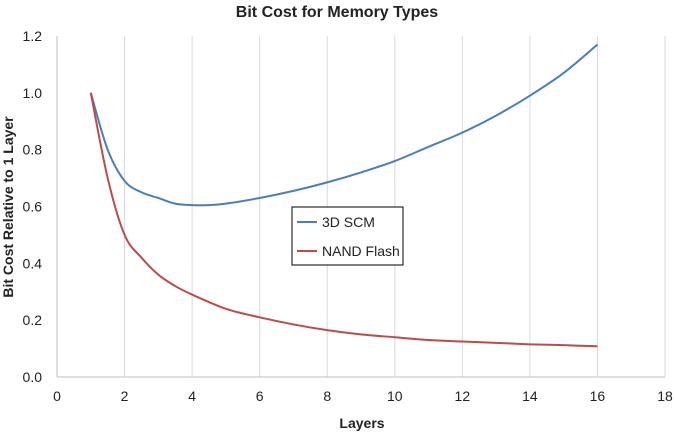  What do you see at coordinates (348, 222) in the screenshot?
I see `legend-label-3d-scm: 3D SCM` at bounding box center [348, 222].